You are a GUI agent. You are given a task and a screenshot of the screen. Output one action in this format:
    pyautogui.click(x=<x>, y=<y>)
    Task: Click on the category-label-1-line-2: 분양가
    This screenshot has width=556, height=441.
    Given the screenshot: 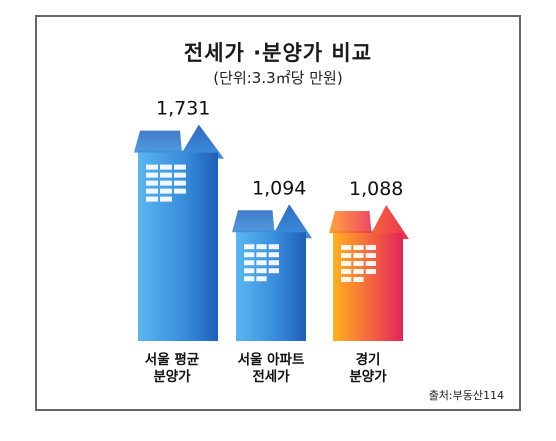 What is the action you would take?
    pyautogui.click(x=172, y=377)
    